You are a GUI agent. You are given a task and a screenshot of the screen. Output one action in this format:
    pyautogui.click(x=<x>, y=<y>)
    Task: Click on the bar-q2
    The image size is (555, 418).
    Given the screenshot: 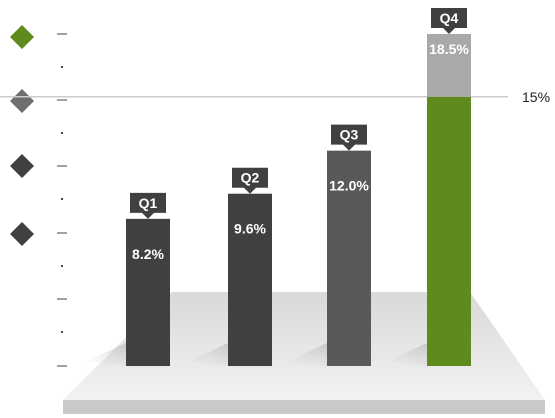 What is the action you would take?
    pyautogui.click(x=250, y=279)
    